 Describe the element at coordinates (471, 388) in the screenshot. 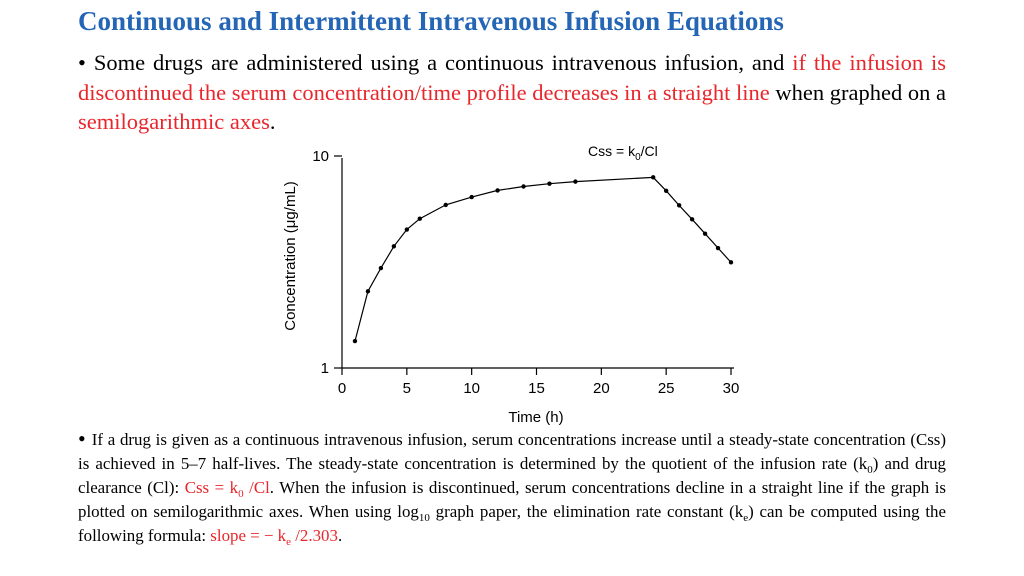

I see `x-tick-label: 10` at that location.